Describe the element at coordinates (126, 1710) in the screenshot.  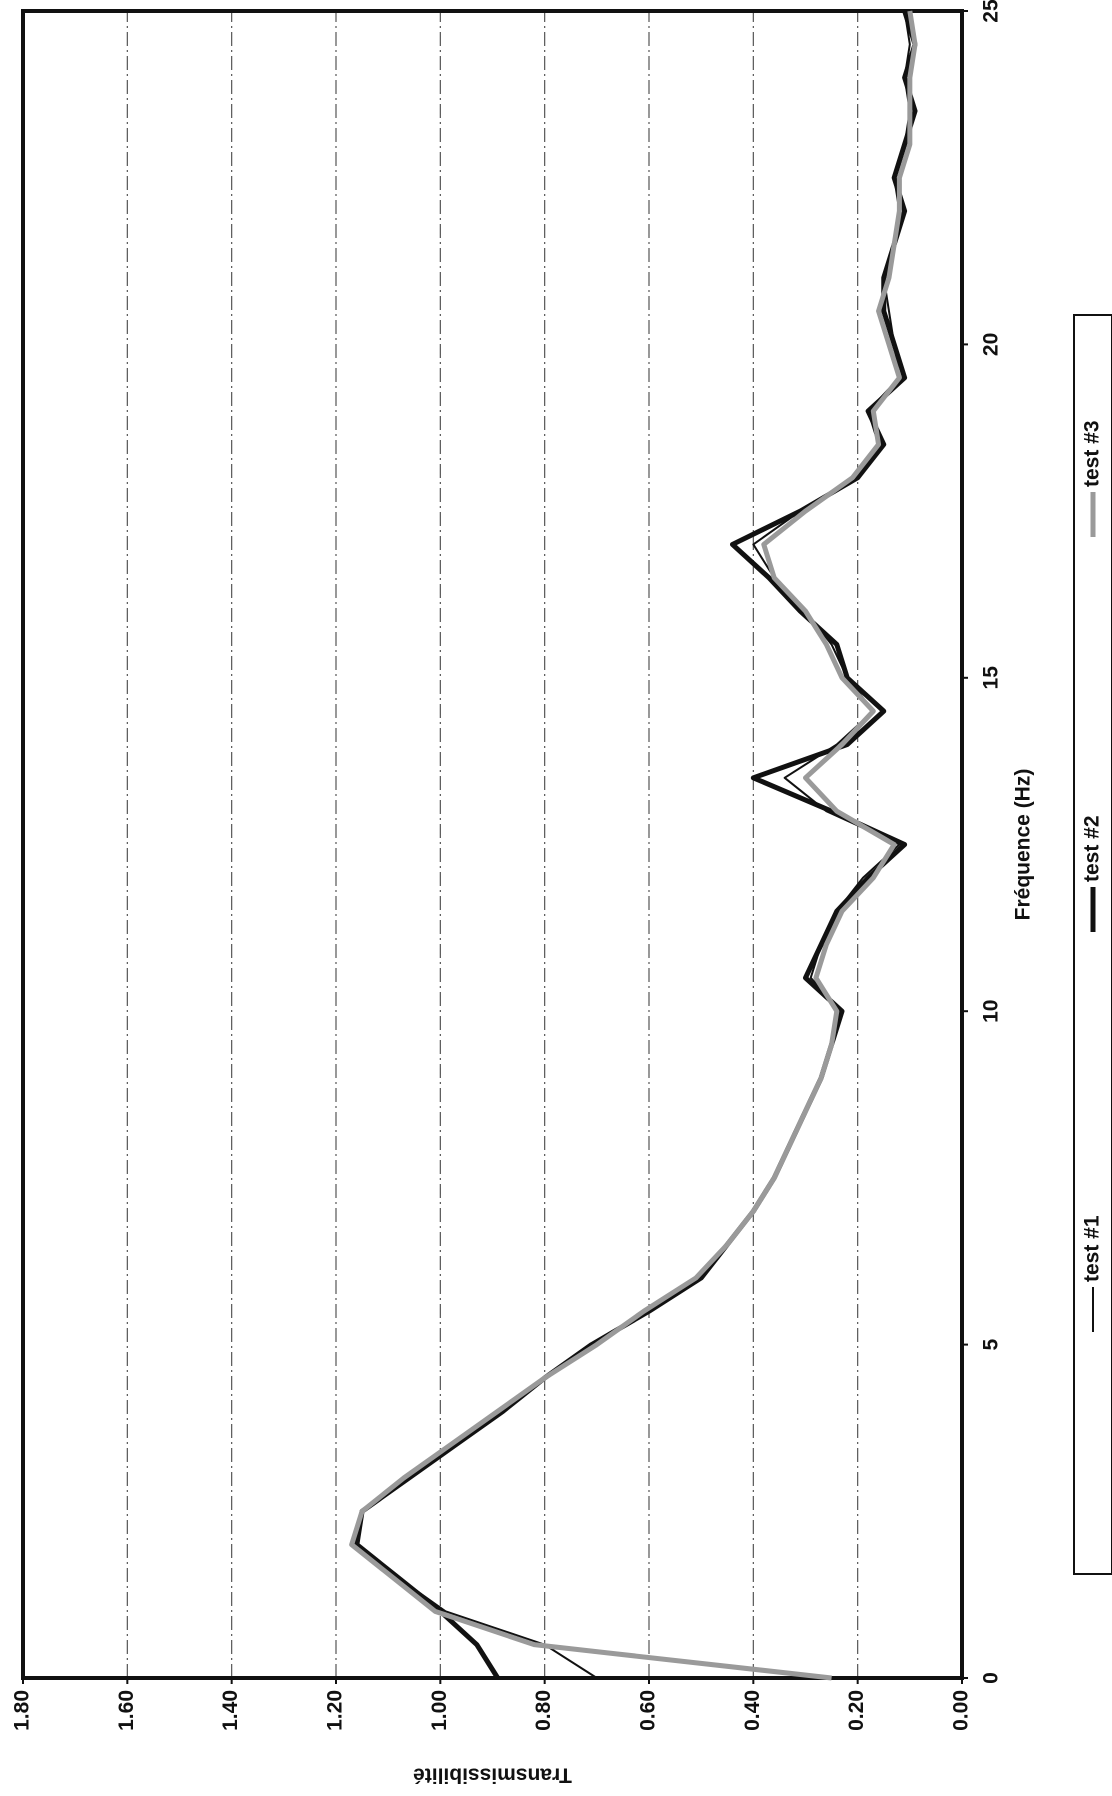
I see `y-tick-label: 1.60` at that location.